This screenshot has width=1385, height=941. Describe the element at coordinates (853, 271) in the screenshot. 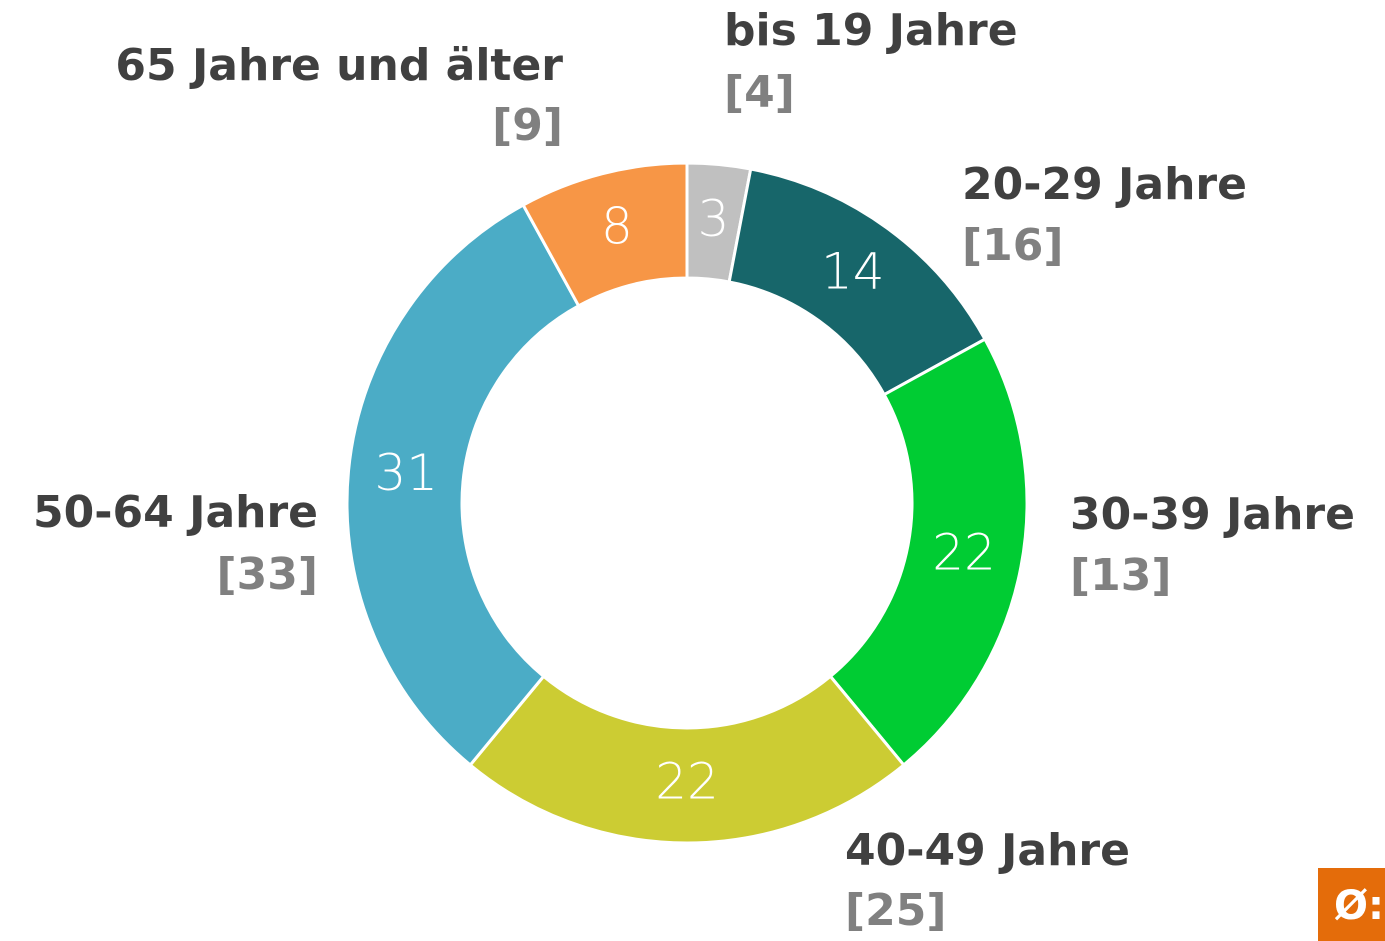

I see `value-label: 14` at that location.